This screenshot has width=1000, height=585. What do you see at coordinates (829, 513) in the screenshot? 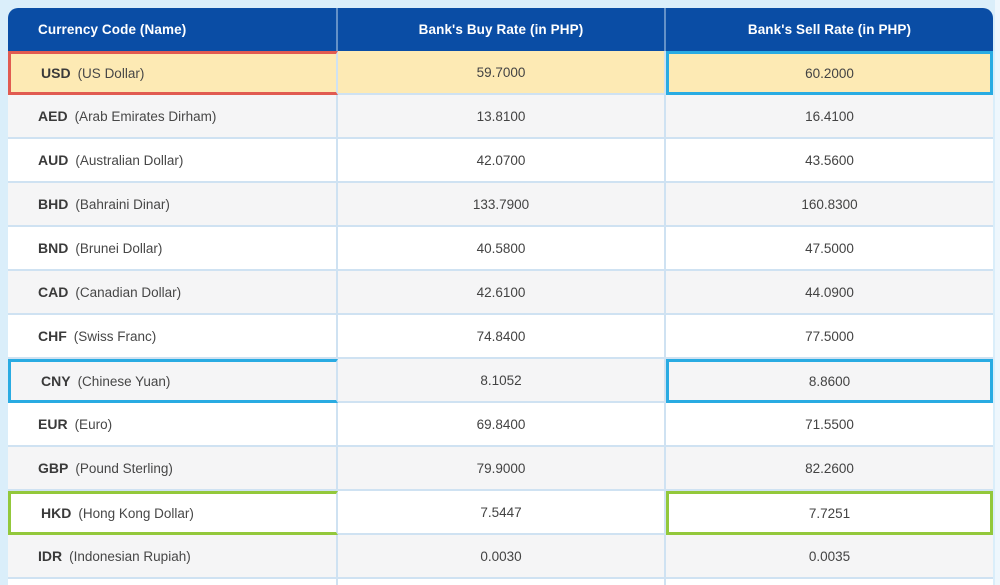
I see `sell-rate-cell: 7.7251` at bounding box center [829, 513].